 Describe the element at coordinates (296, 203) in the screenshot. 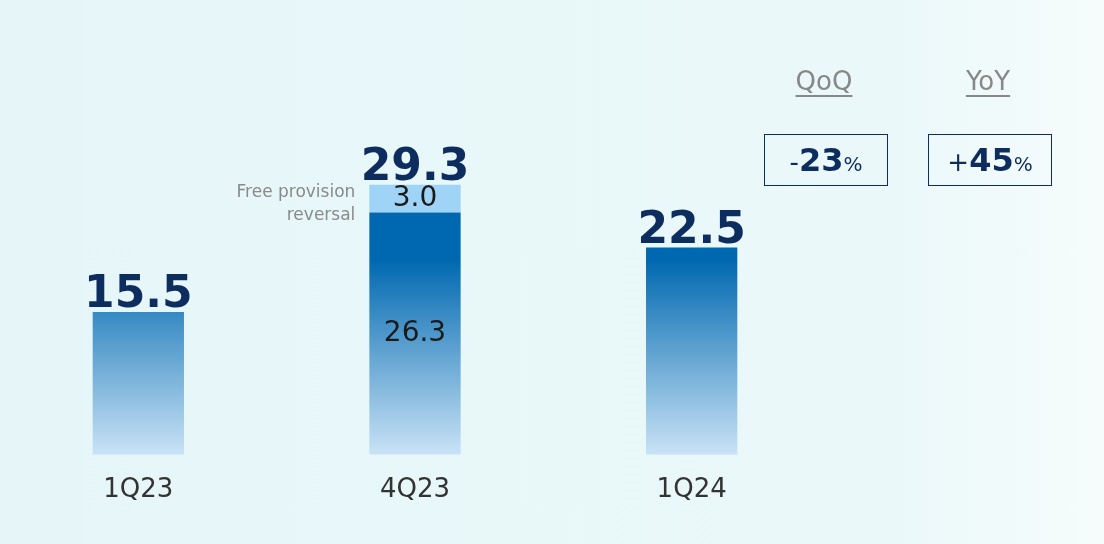

I see `series-label: Free provision reversal` at that location.